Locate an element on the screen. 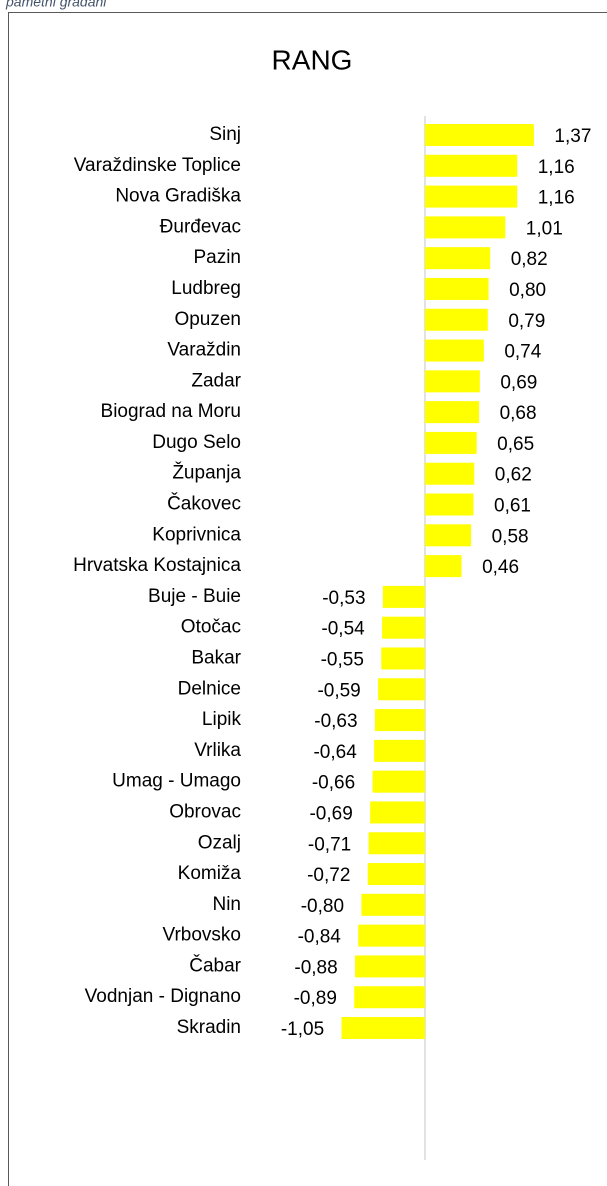  value-label: -0,80 is located at coordinates (322, 906).